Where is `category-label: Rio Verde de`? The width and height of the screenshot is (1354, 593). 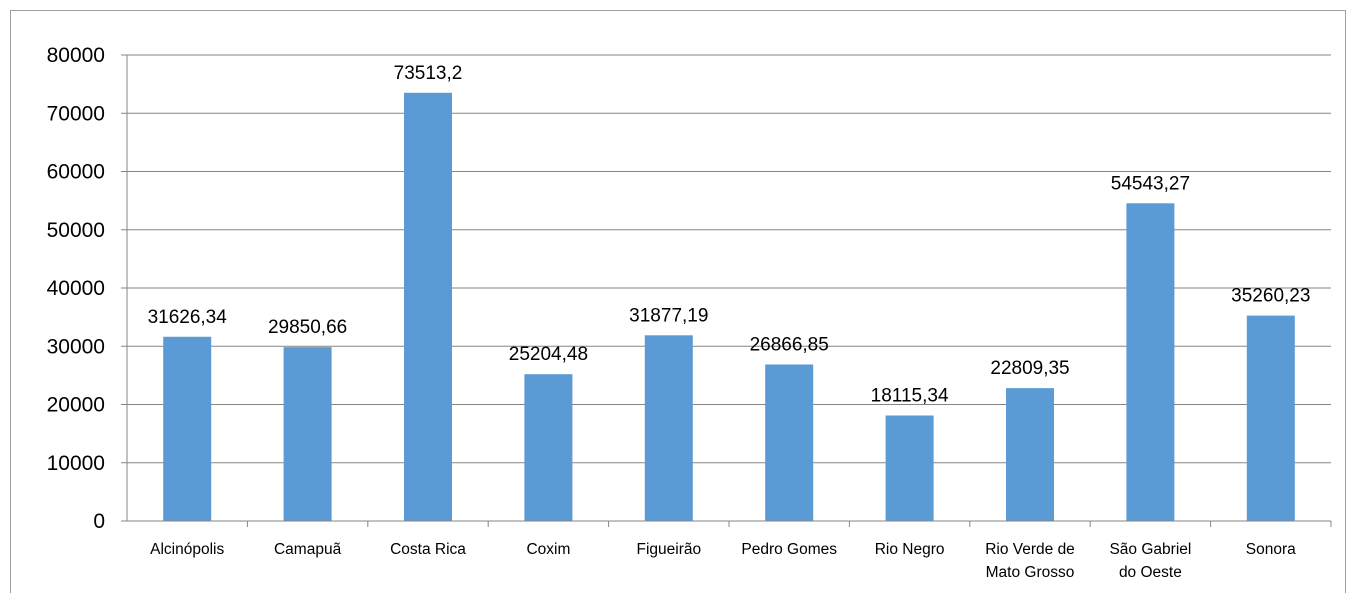
category-label: Rio Verde de is located at coordinates (1030, 549).